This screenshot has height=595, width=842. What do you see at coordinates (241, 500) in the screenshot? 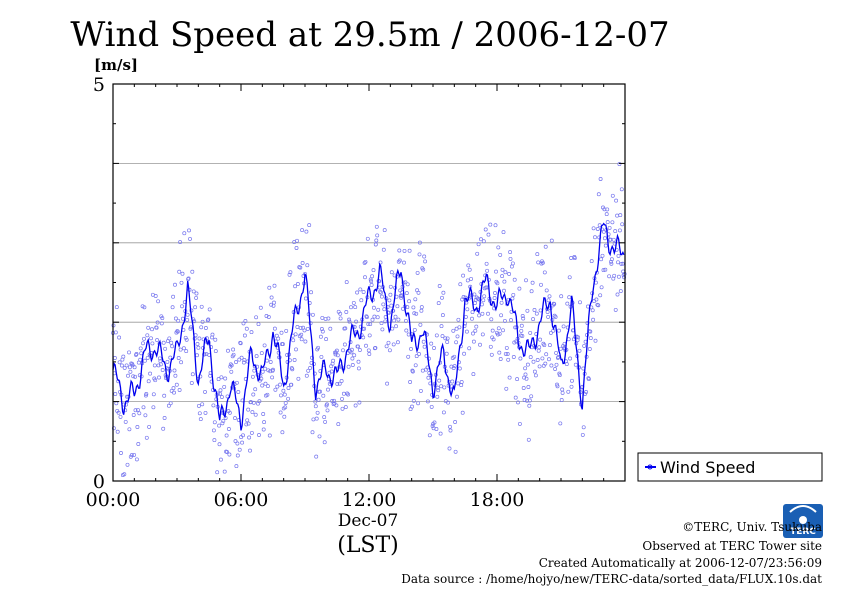
I see `x-tick-label: 06:00` at bounding box center [241, 500].